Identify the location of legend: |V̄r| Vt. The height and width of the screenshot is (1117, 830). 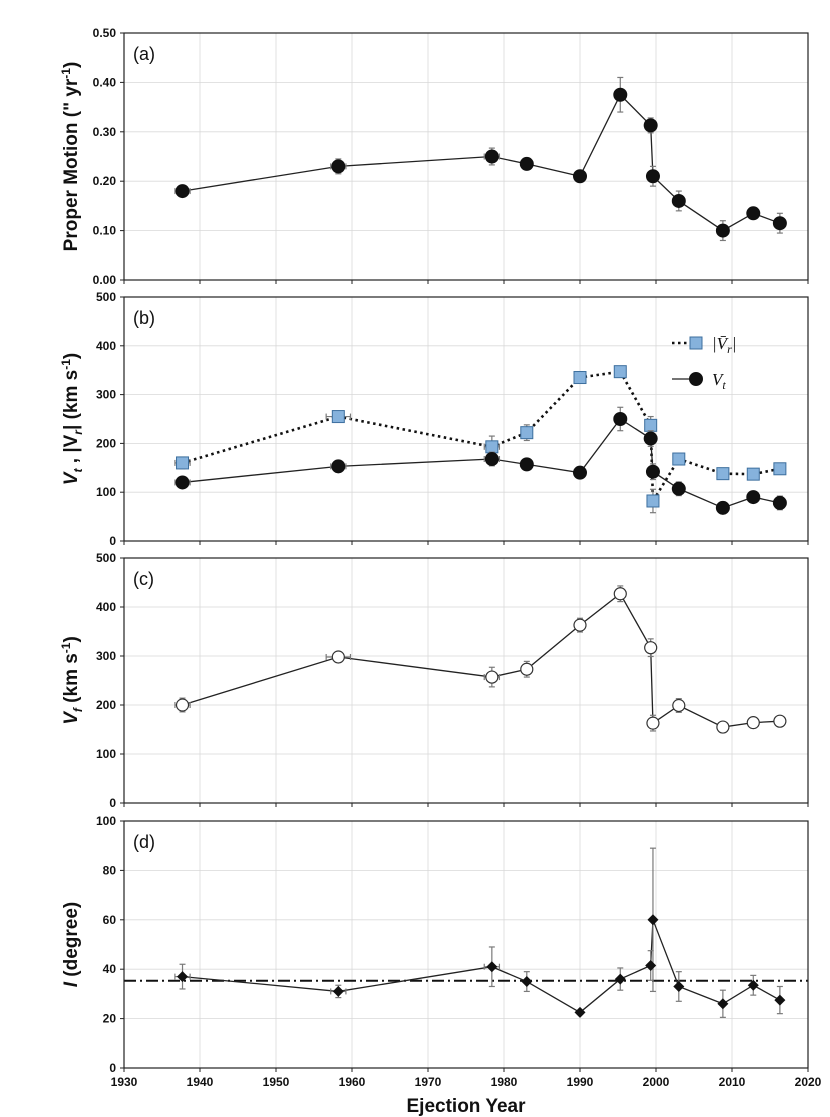
(704, 363).